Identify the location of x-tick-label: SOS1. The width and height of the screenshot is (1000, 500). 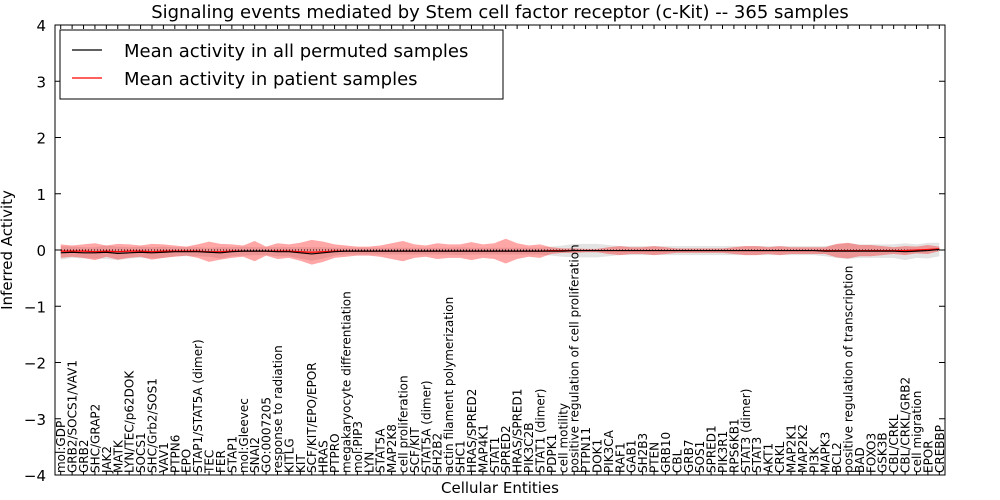
(700, 457).